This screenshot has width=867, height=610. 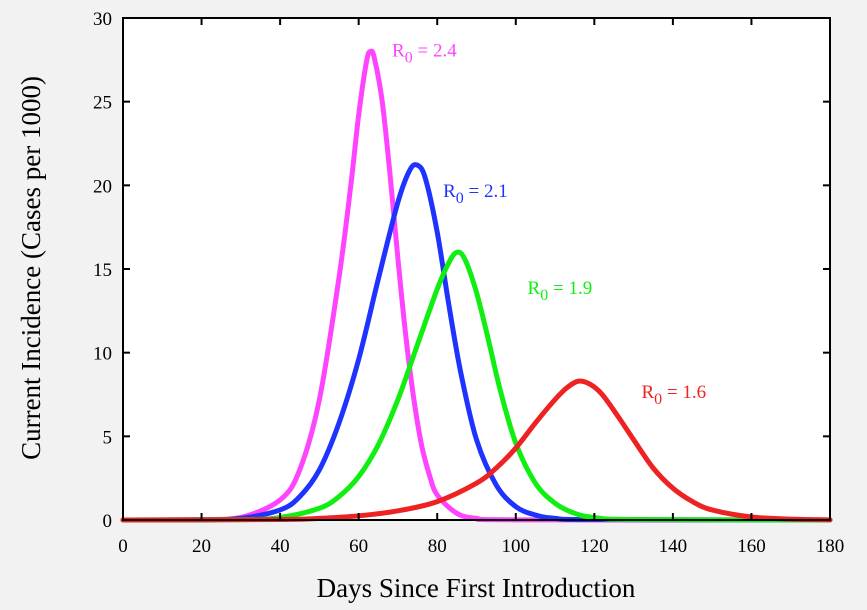 I want to click on series-label-3: R0 = 1.6, so click(x=673, y=395).